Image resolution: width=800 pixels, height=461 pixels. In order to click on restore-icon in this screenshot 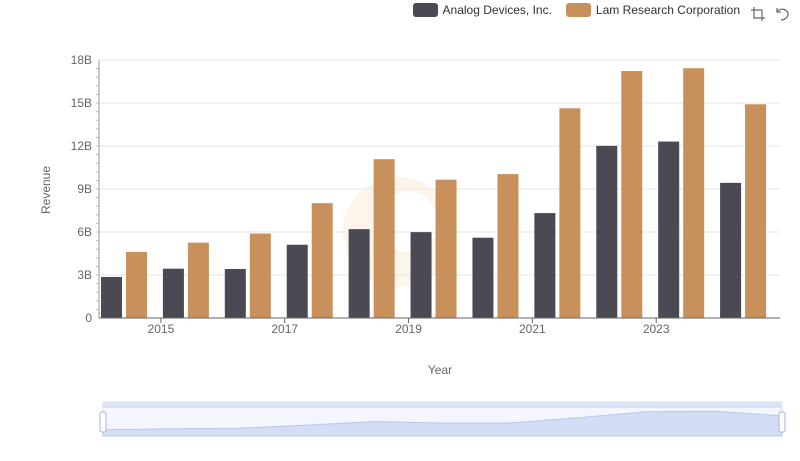, I will do `click(782, 14)`.